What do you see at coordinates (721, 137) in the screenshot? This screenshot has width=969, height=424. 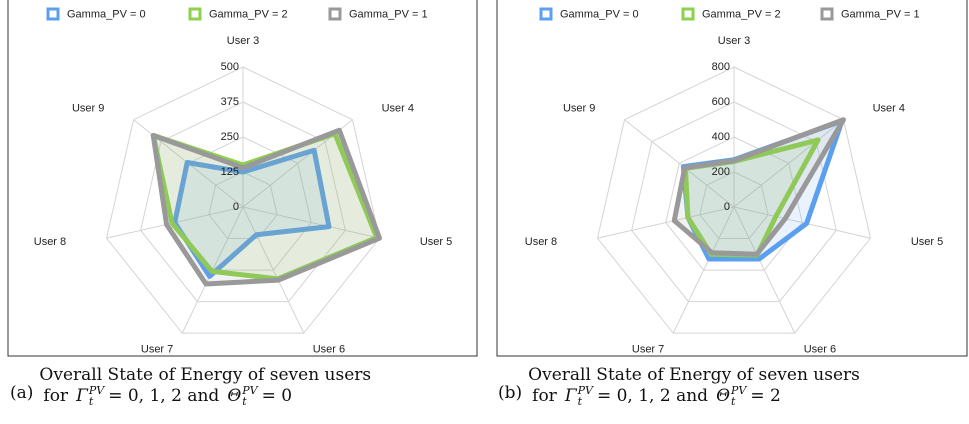 I see `r-tick-label: 400` at bounding box center [721, 137].